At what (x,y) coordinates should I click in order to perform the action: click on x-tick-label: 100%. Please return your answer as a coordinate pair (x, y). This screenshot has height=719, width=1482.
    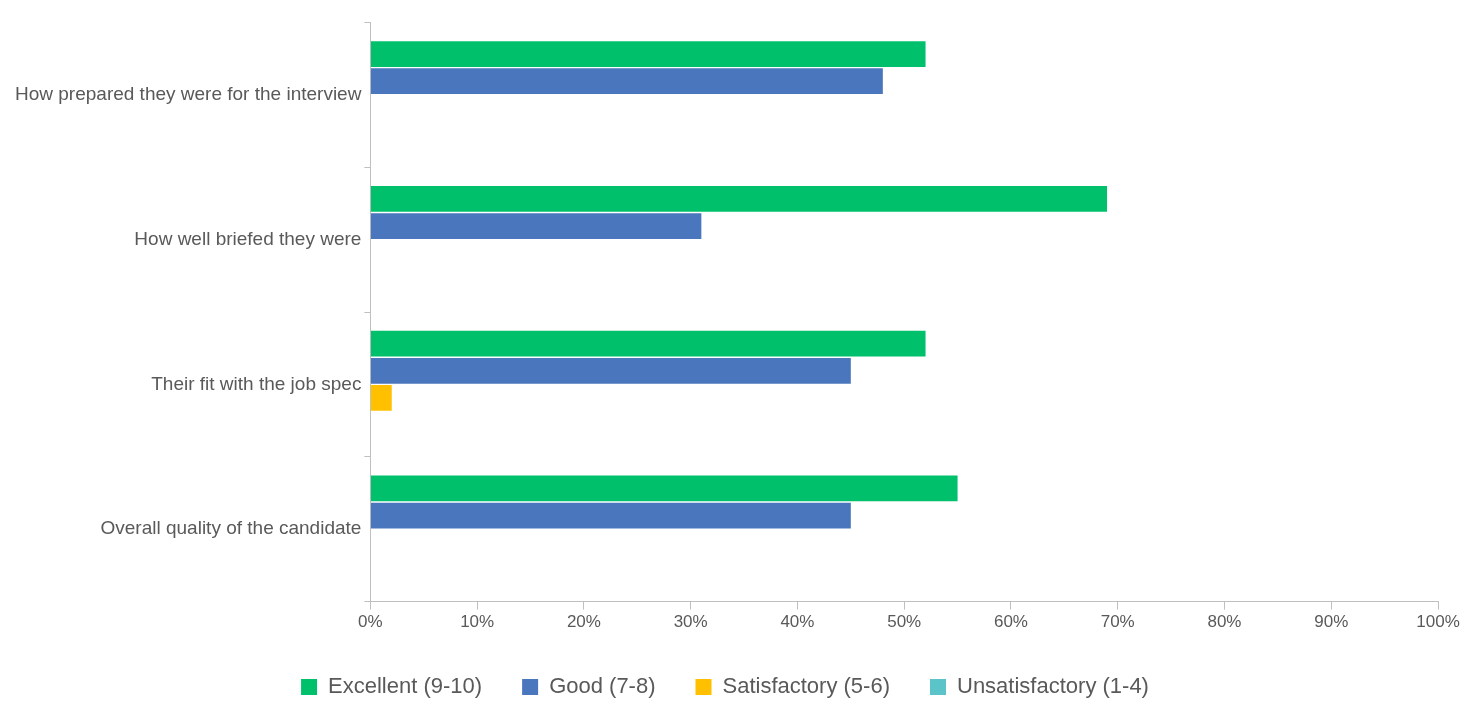
    Looking at the image, I should click on (1438, 622).